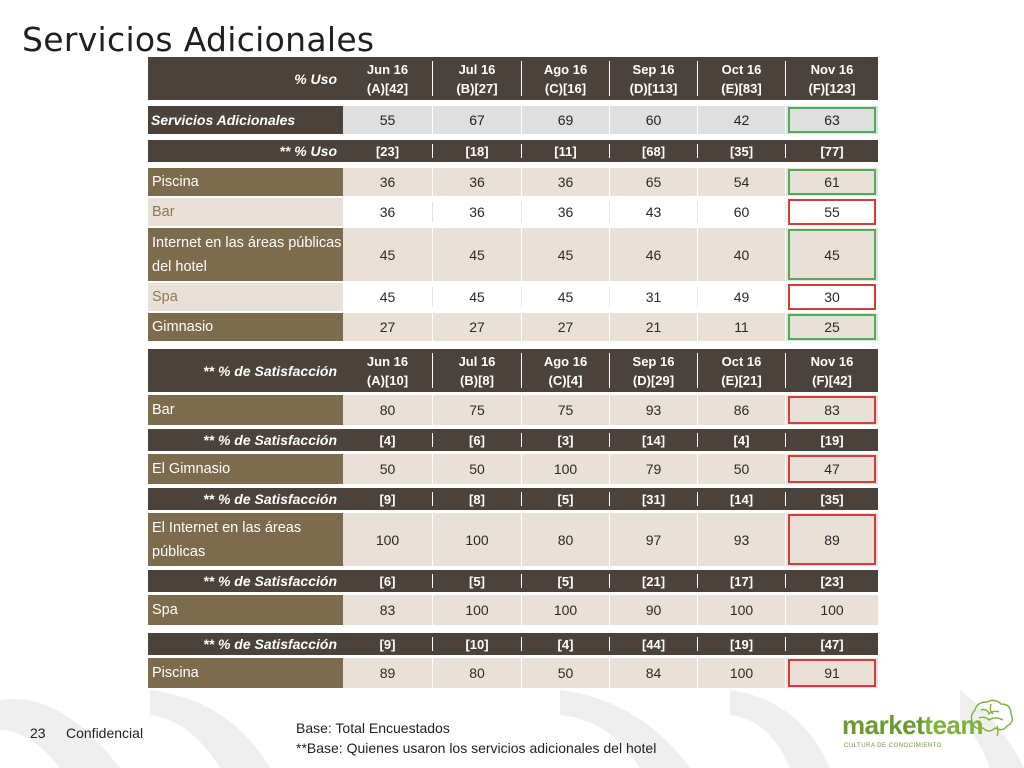 The image size is (1024, 768). What do you see at coordinates (245, 469) in the screenshot?
I see `satisfaccion-row-label: El Gimnasio` at bounding box center [245, 469].